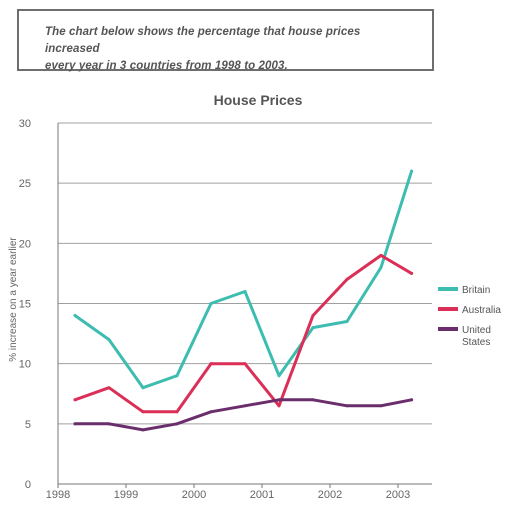 This screenshot has height=512, width=508. What do you see at coordinates (25, 244) in the screenshot?
I see `y-tick-label-20: 20` at bounding box center [25, 244].